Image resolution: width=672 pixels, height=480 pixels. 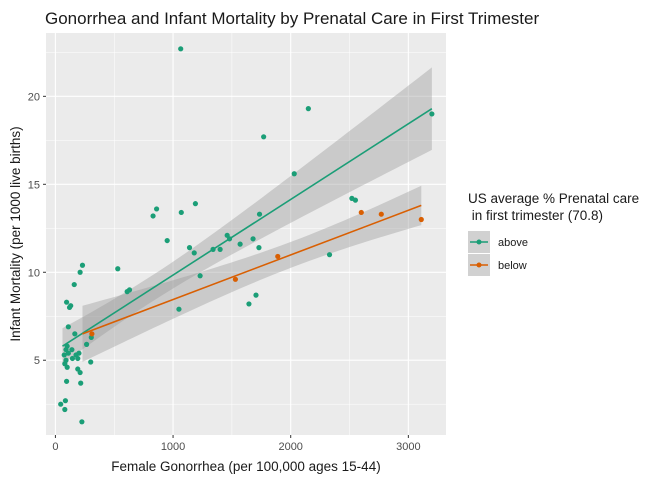 I want to click on legend-title-line-2: in first trimester (70.8), so click(x=535, y=215).